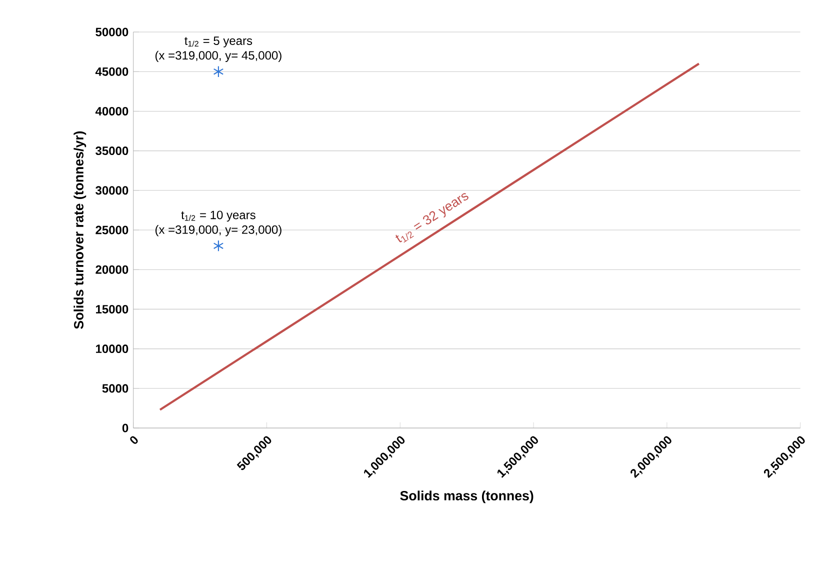 The image size is (828, 562). I want to click on y-axis-title: Solids turnover rate (tonnes/yr), so click(80, 230).